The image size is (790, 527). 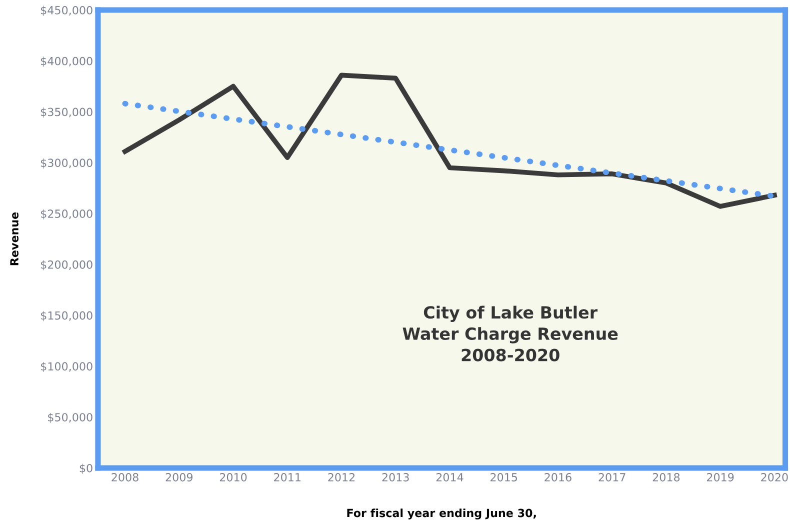 I want to click on x-tick-label: 2014, so click(x=450, y=477).